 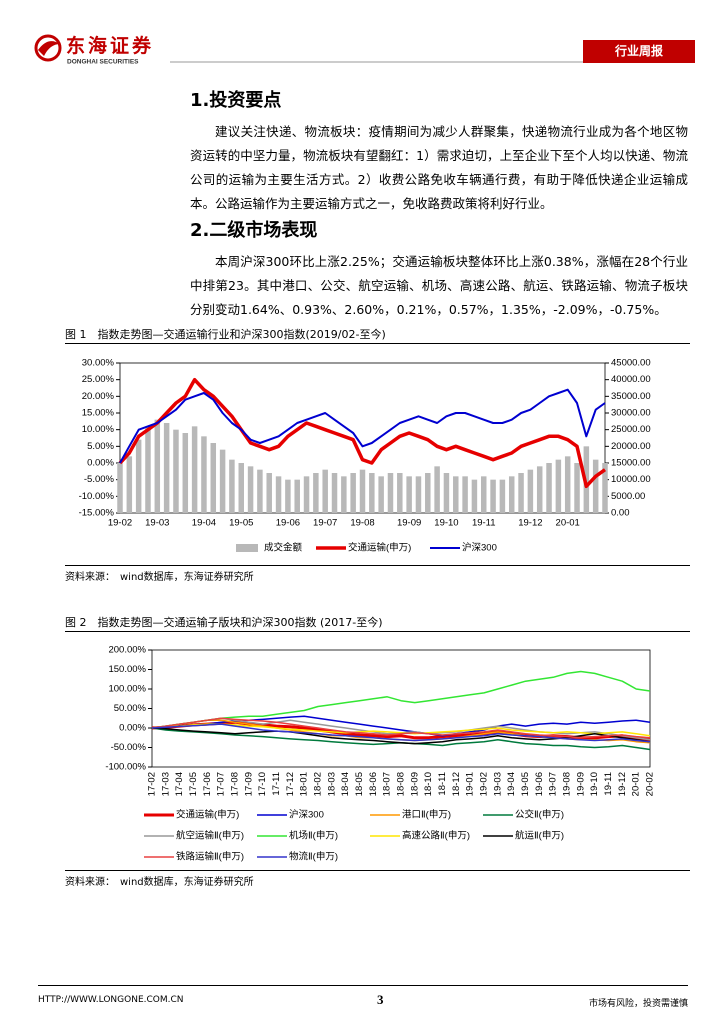 I want to click on x-tick-label: 18-12, so click(x=456, y=784).